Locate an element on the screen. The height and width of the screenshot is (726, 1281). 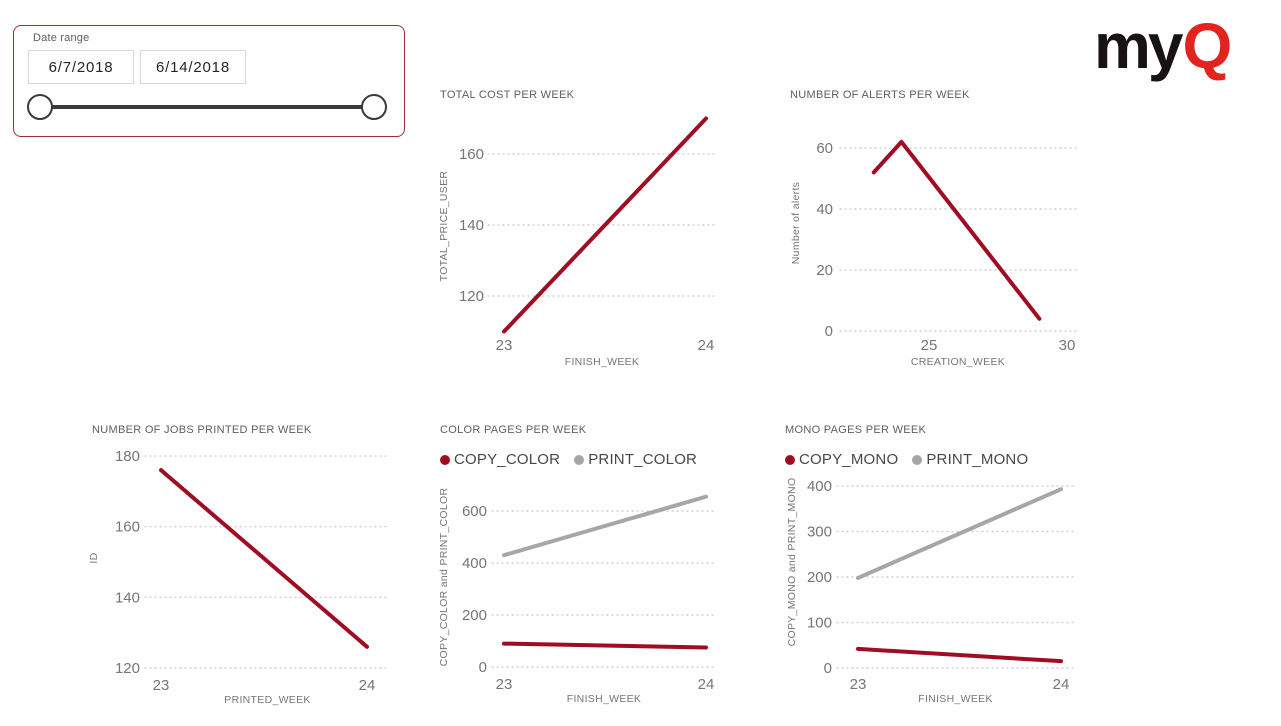
series-line-print-color is located at coordinates (605, 526).